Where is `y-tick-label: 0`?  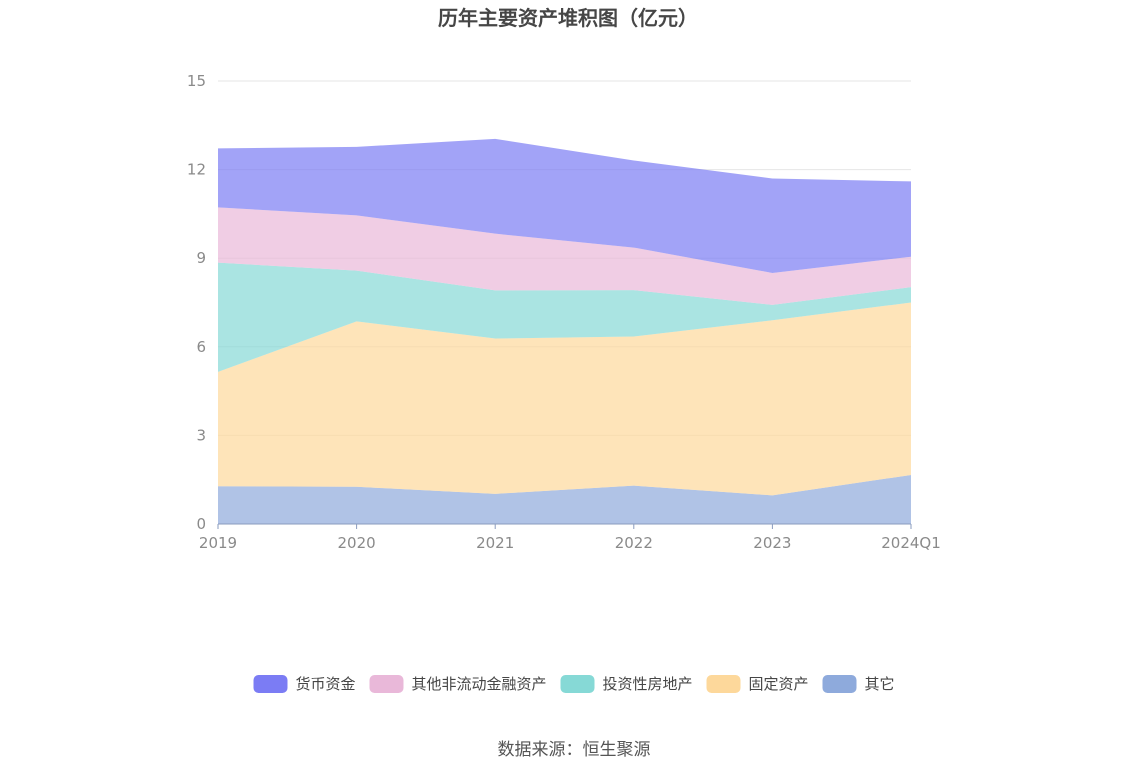
y-tick-label: 0 is located at coordinates (201, 524).